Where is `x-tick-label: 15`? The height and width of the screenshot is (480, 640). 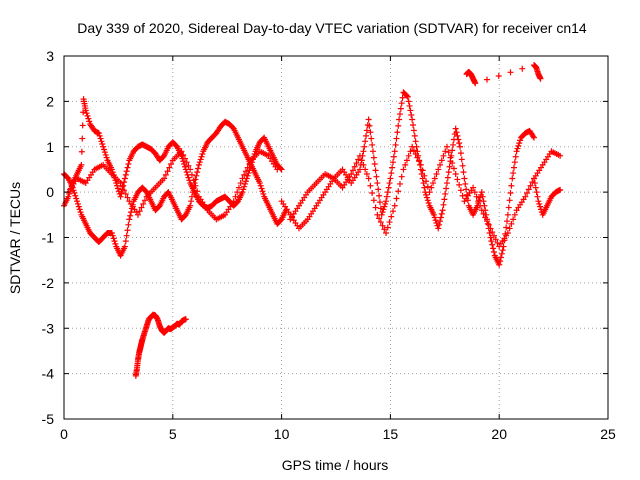
x-tick-label: 15 is located at coordinates (391, 434).